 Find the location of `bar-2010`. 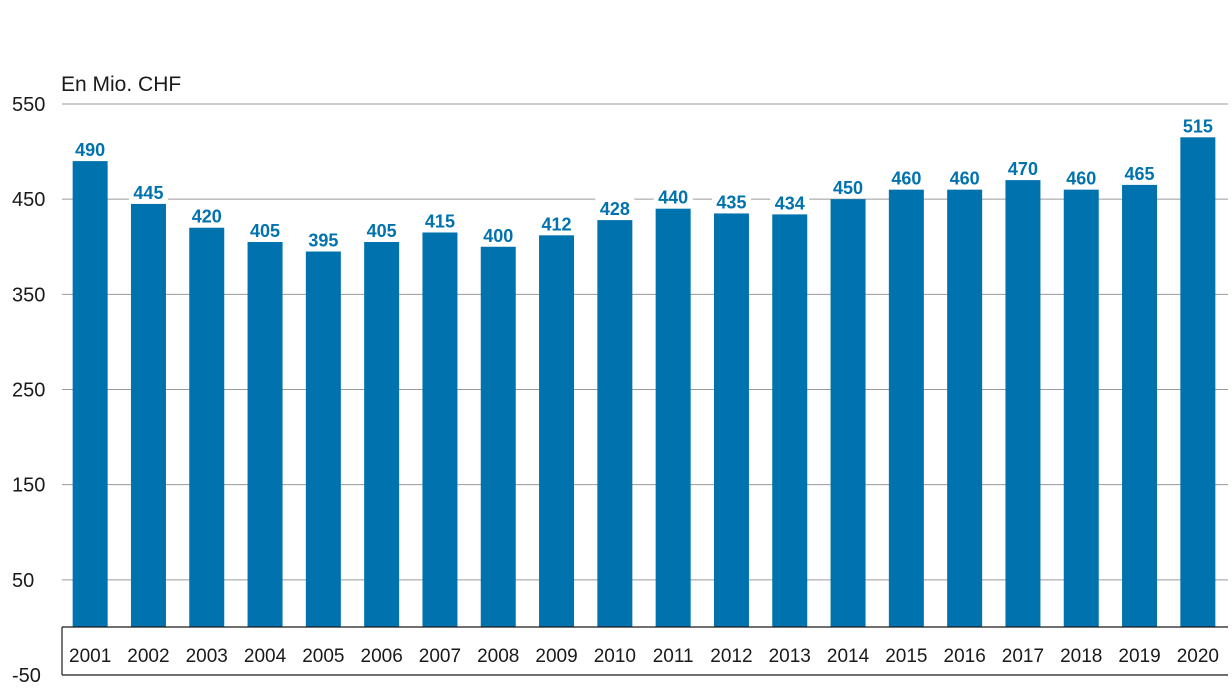

bar-2010 is located at coordinates (615, 423).